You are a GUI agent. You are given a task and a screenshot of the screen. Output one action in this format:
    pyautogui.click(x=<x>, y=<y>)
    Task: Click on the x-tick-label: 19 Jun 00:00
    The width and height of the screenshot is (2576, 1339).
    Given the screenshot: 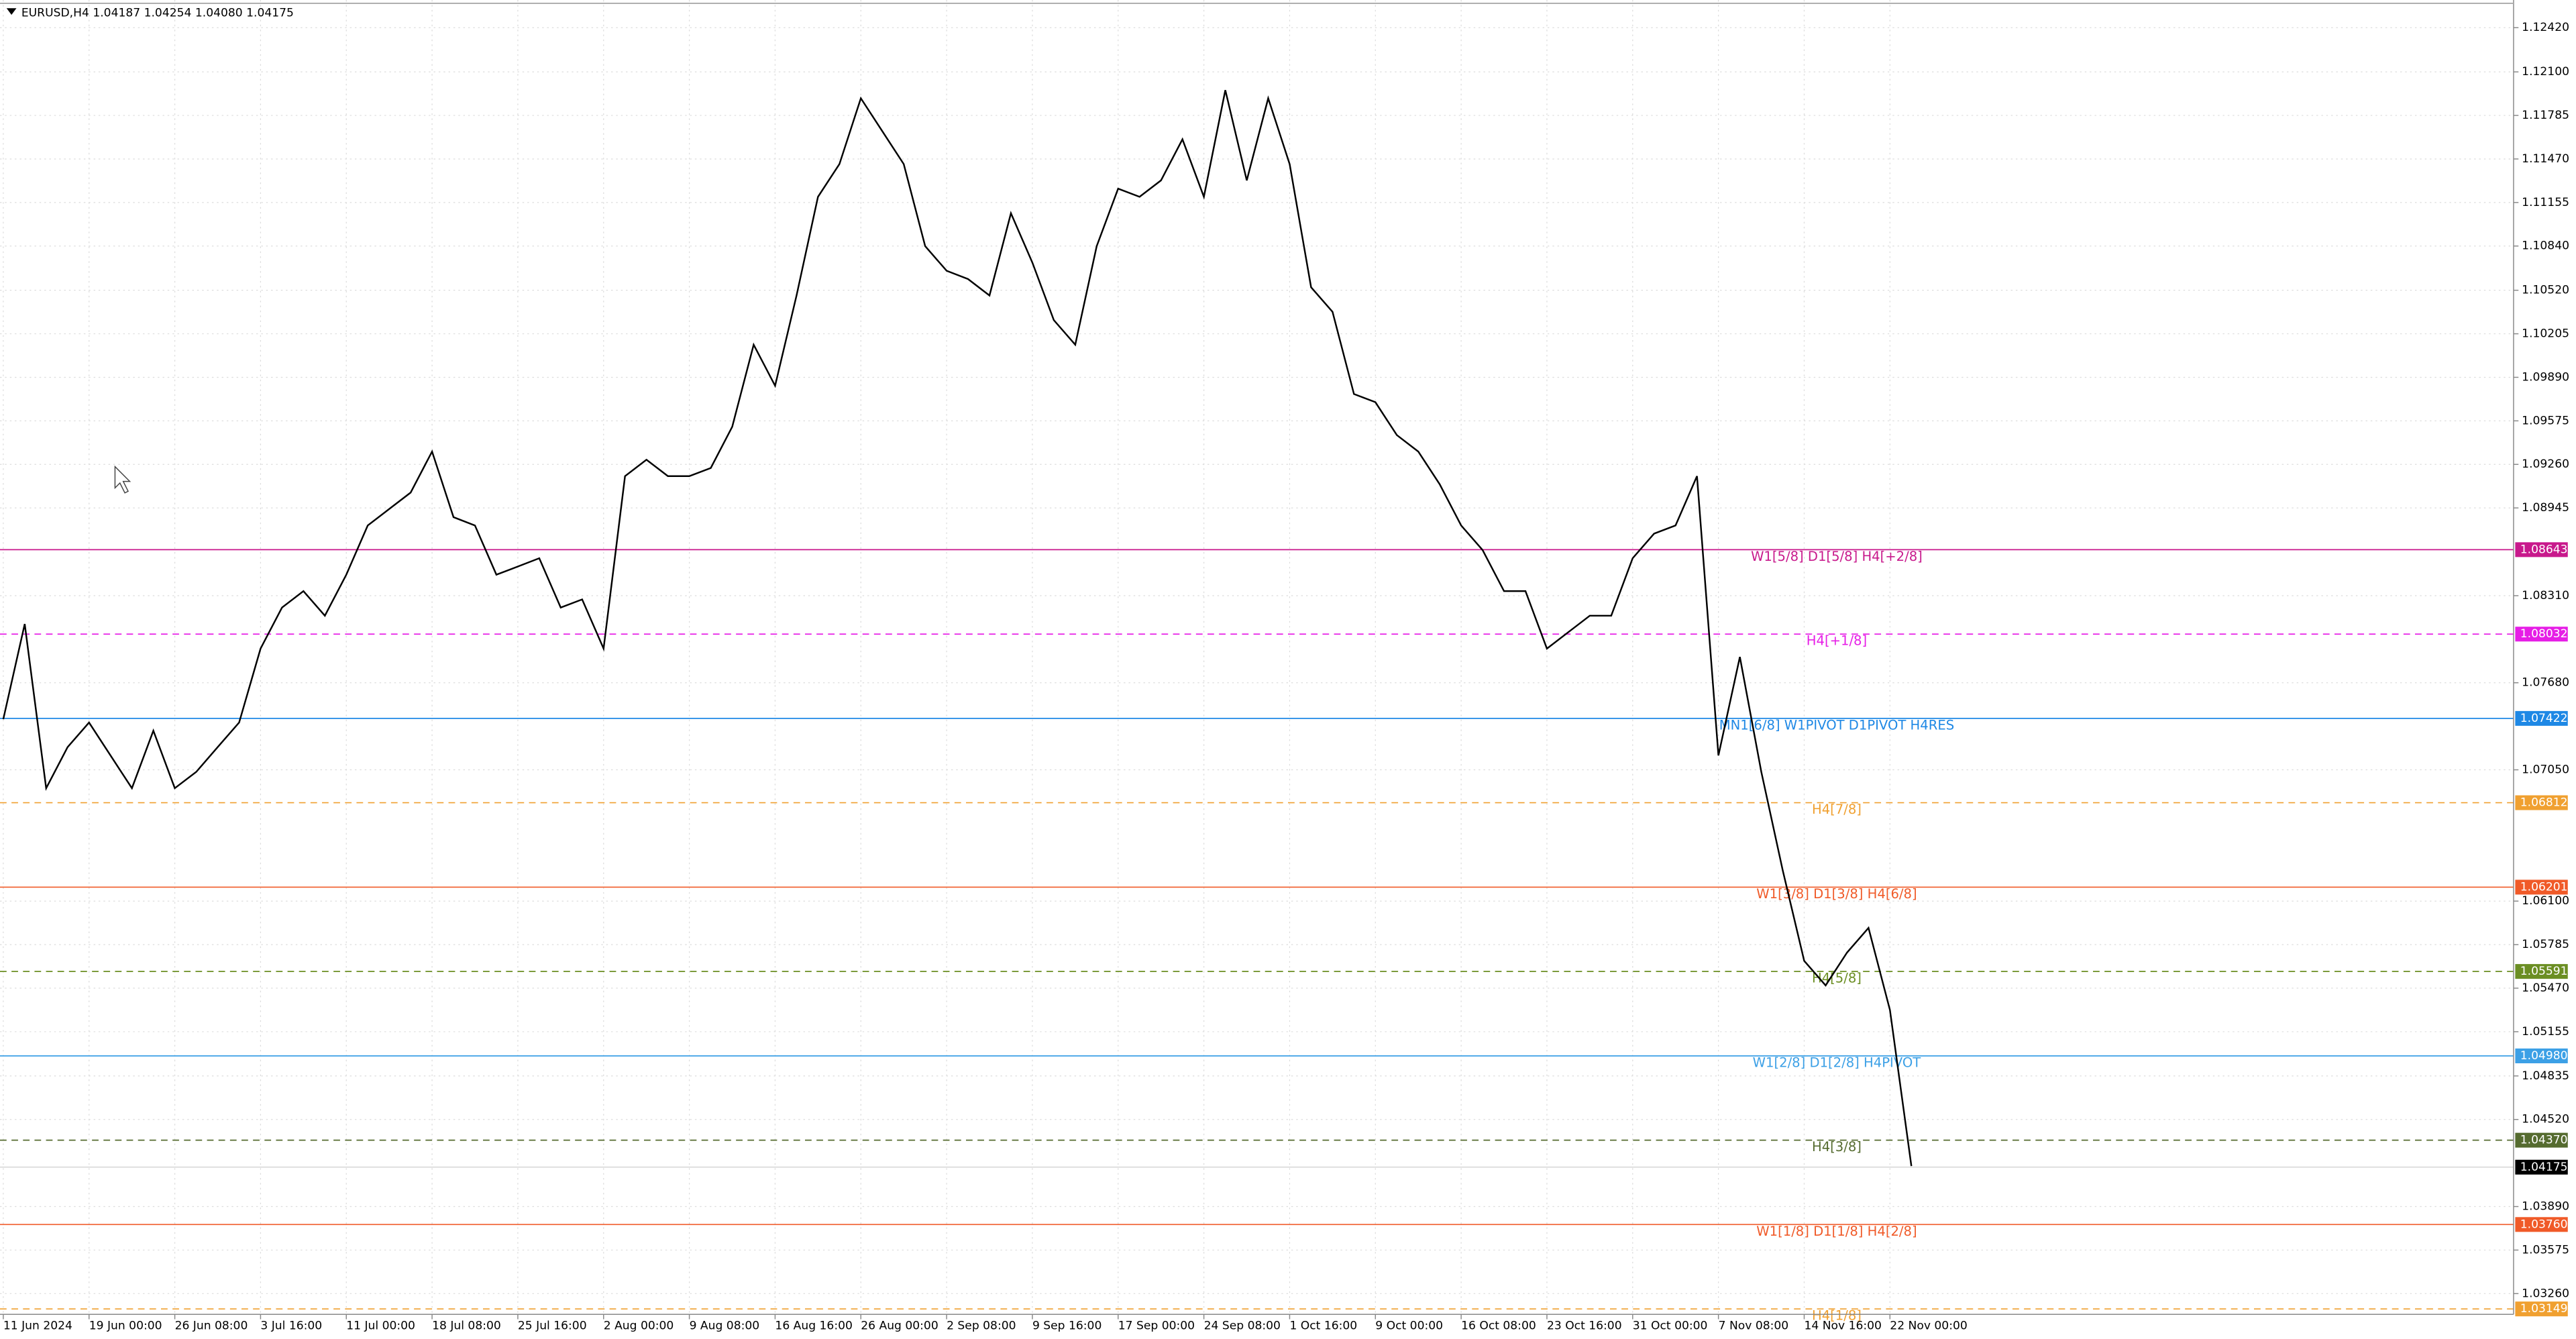 What is the action you would take?
    pyautogui.click(x=125, y=1325)
    